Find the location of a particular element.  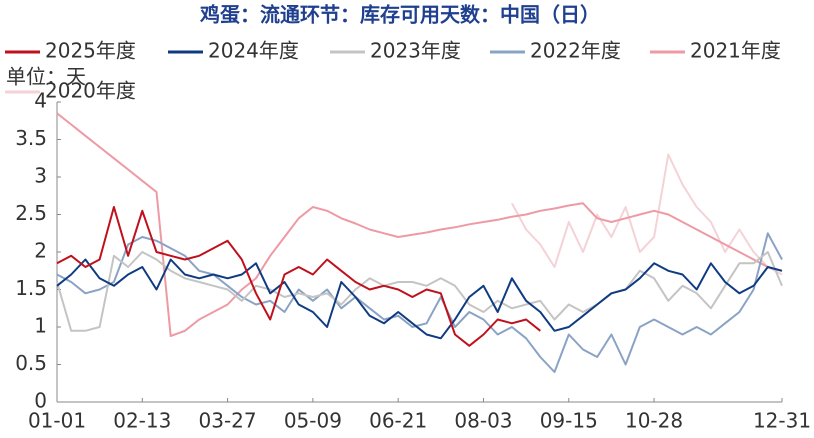

legend-label: 2025年度 is located at coordinates (90, 51).